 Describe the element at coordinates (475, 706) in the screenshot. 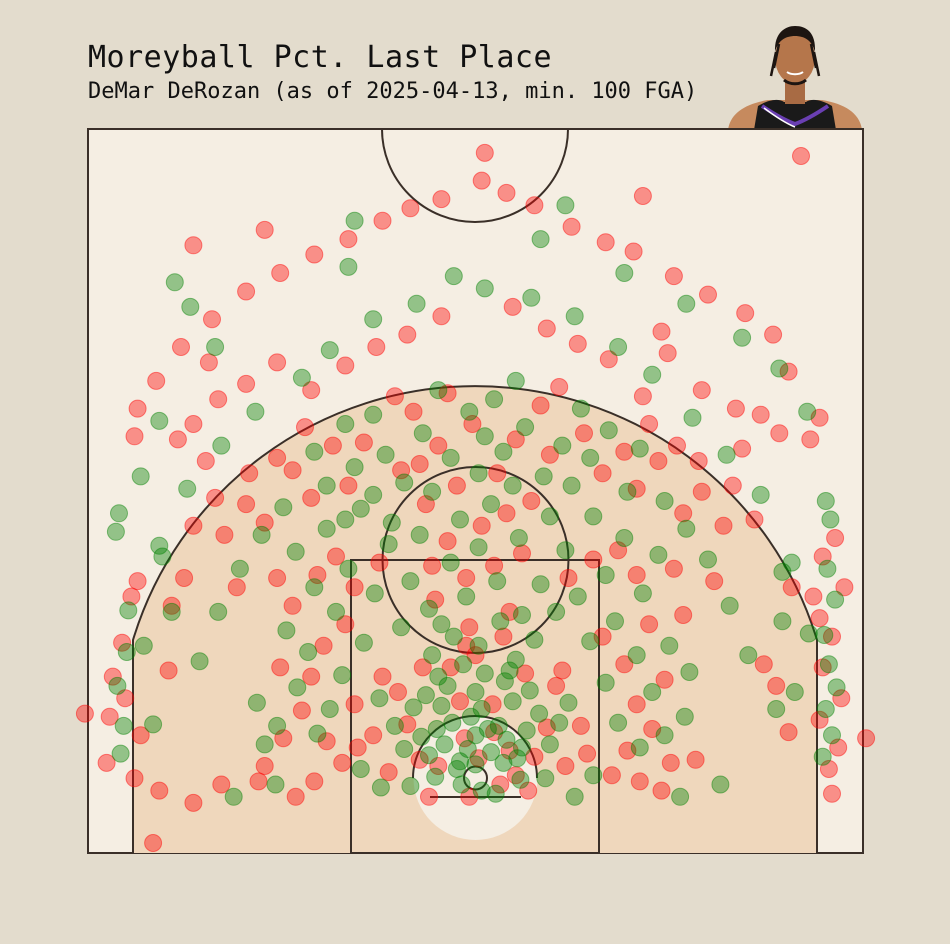

I see `paint-box` at that location.